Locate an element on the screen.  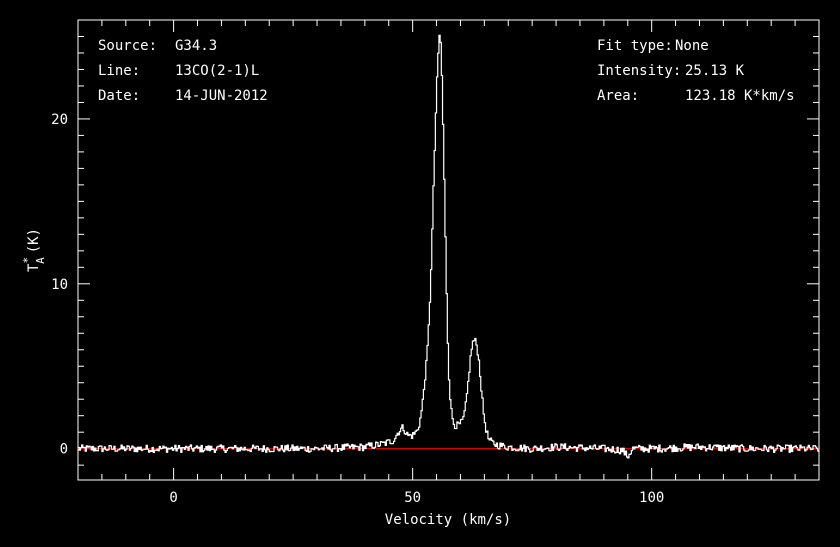
x-tick-label: 100 is located at coordinates (651, 498).